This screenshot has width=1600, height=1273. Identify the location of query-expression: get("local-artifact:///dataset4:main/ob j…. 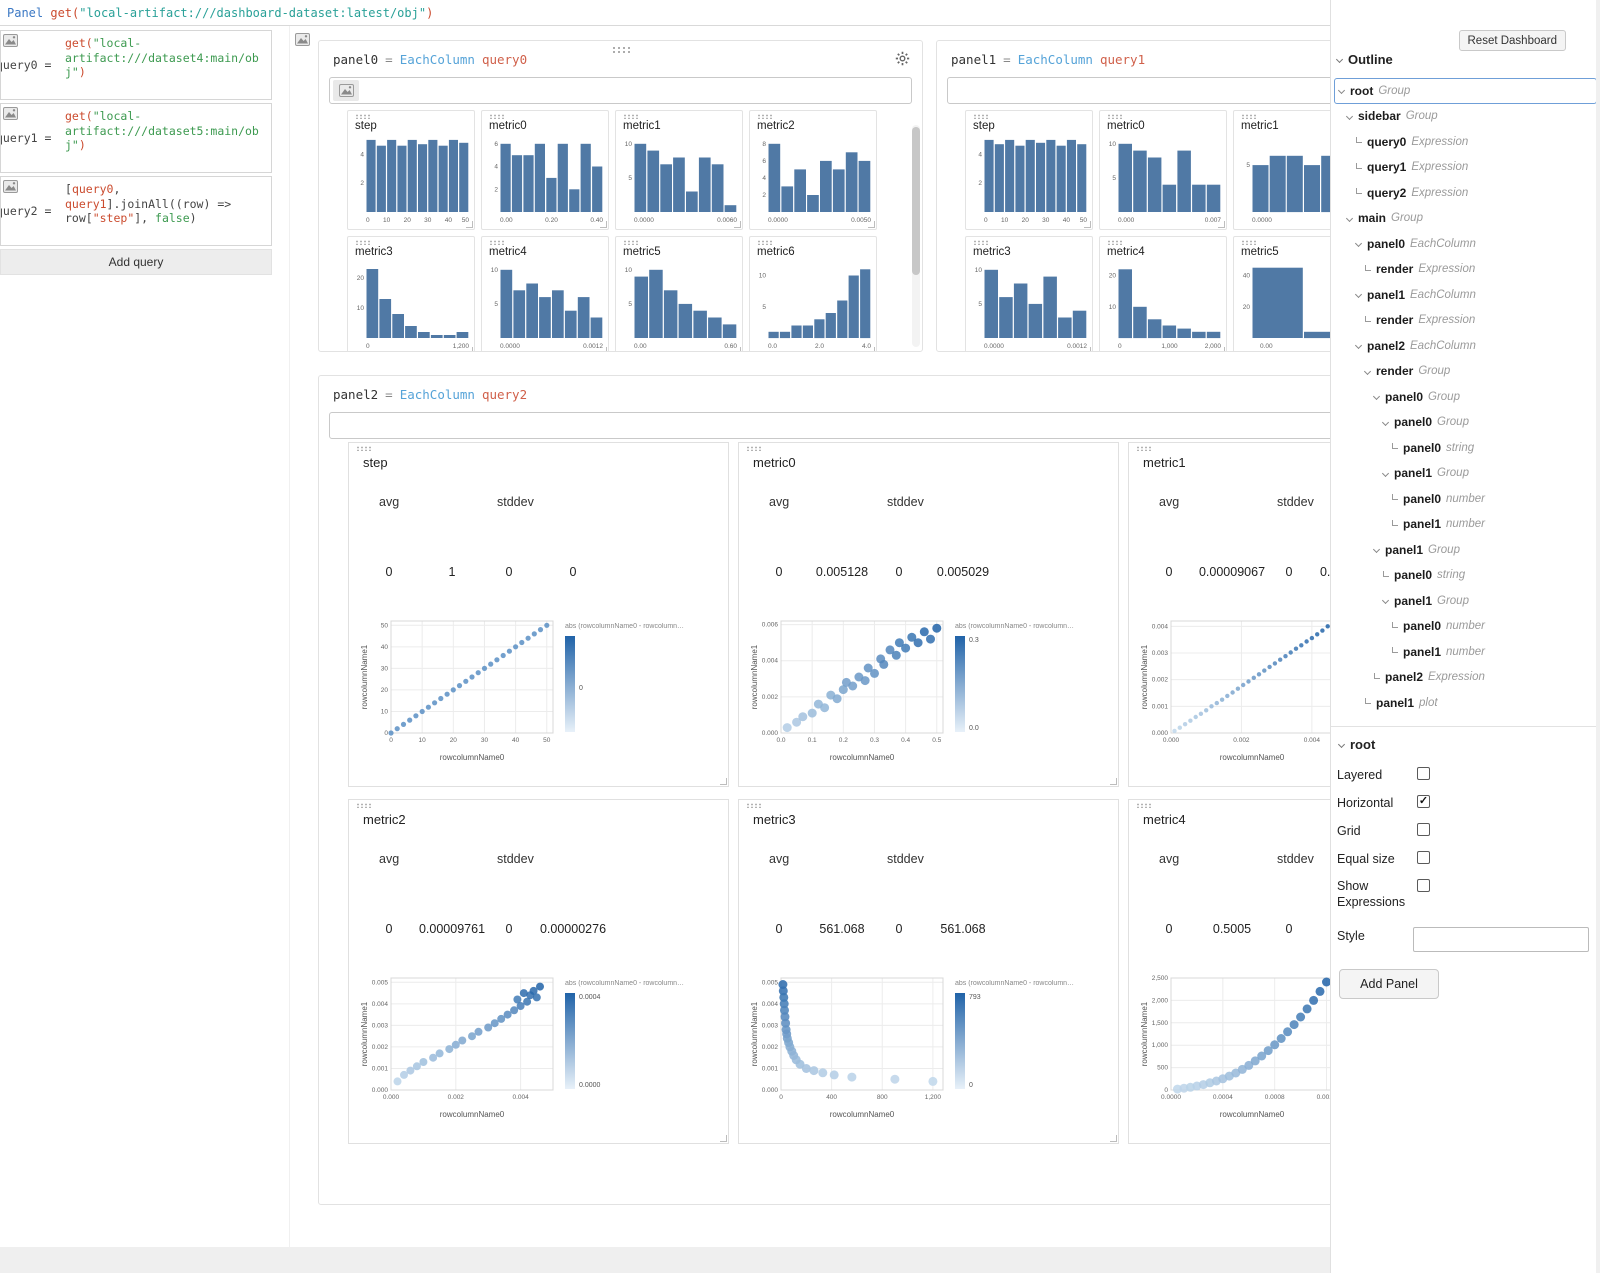
(167, 58).